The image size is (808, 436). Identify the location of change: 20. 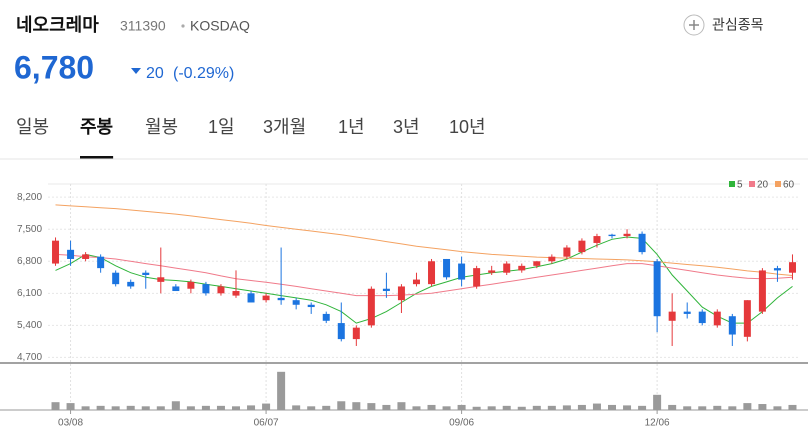
(155, 73).